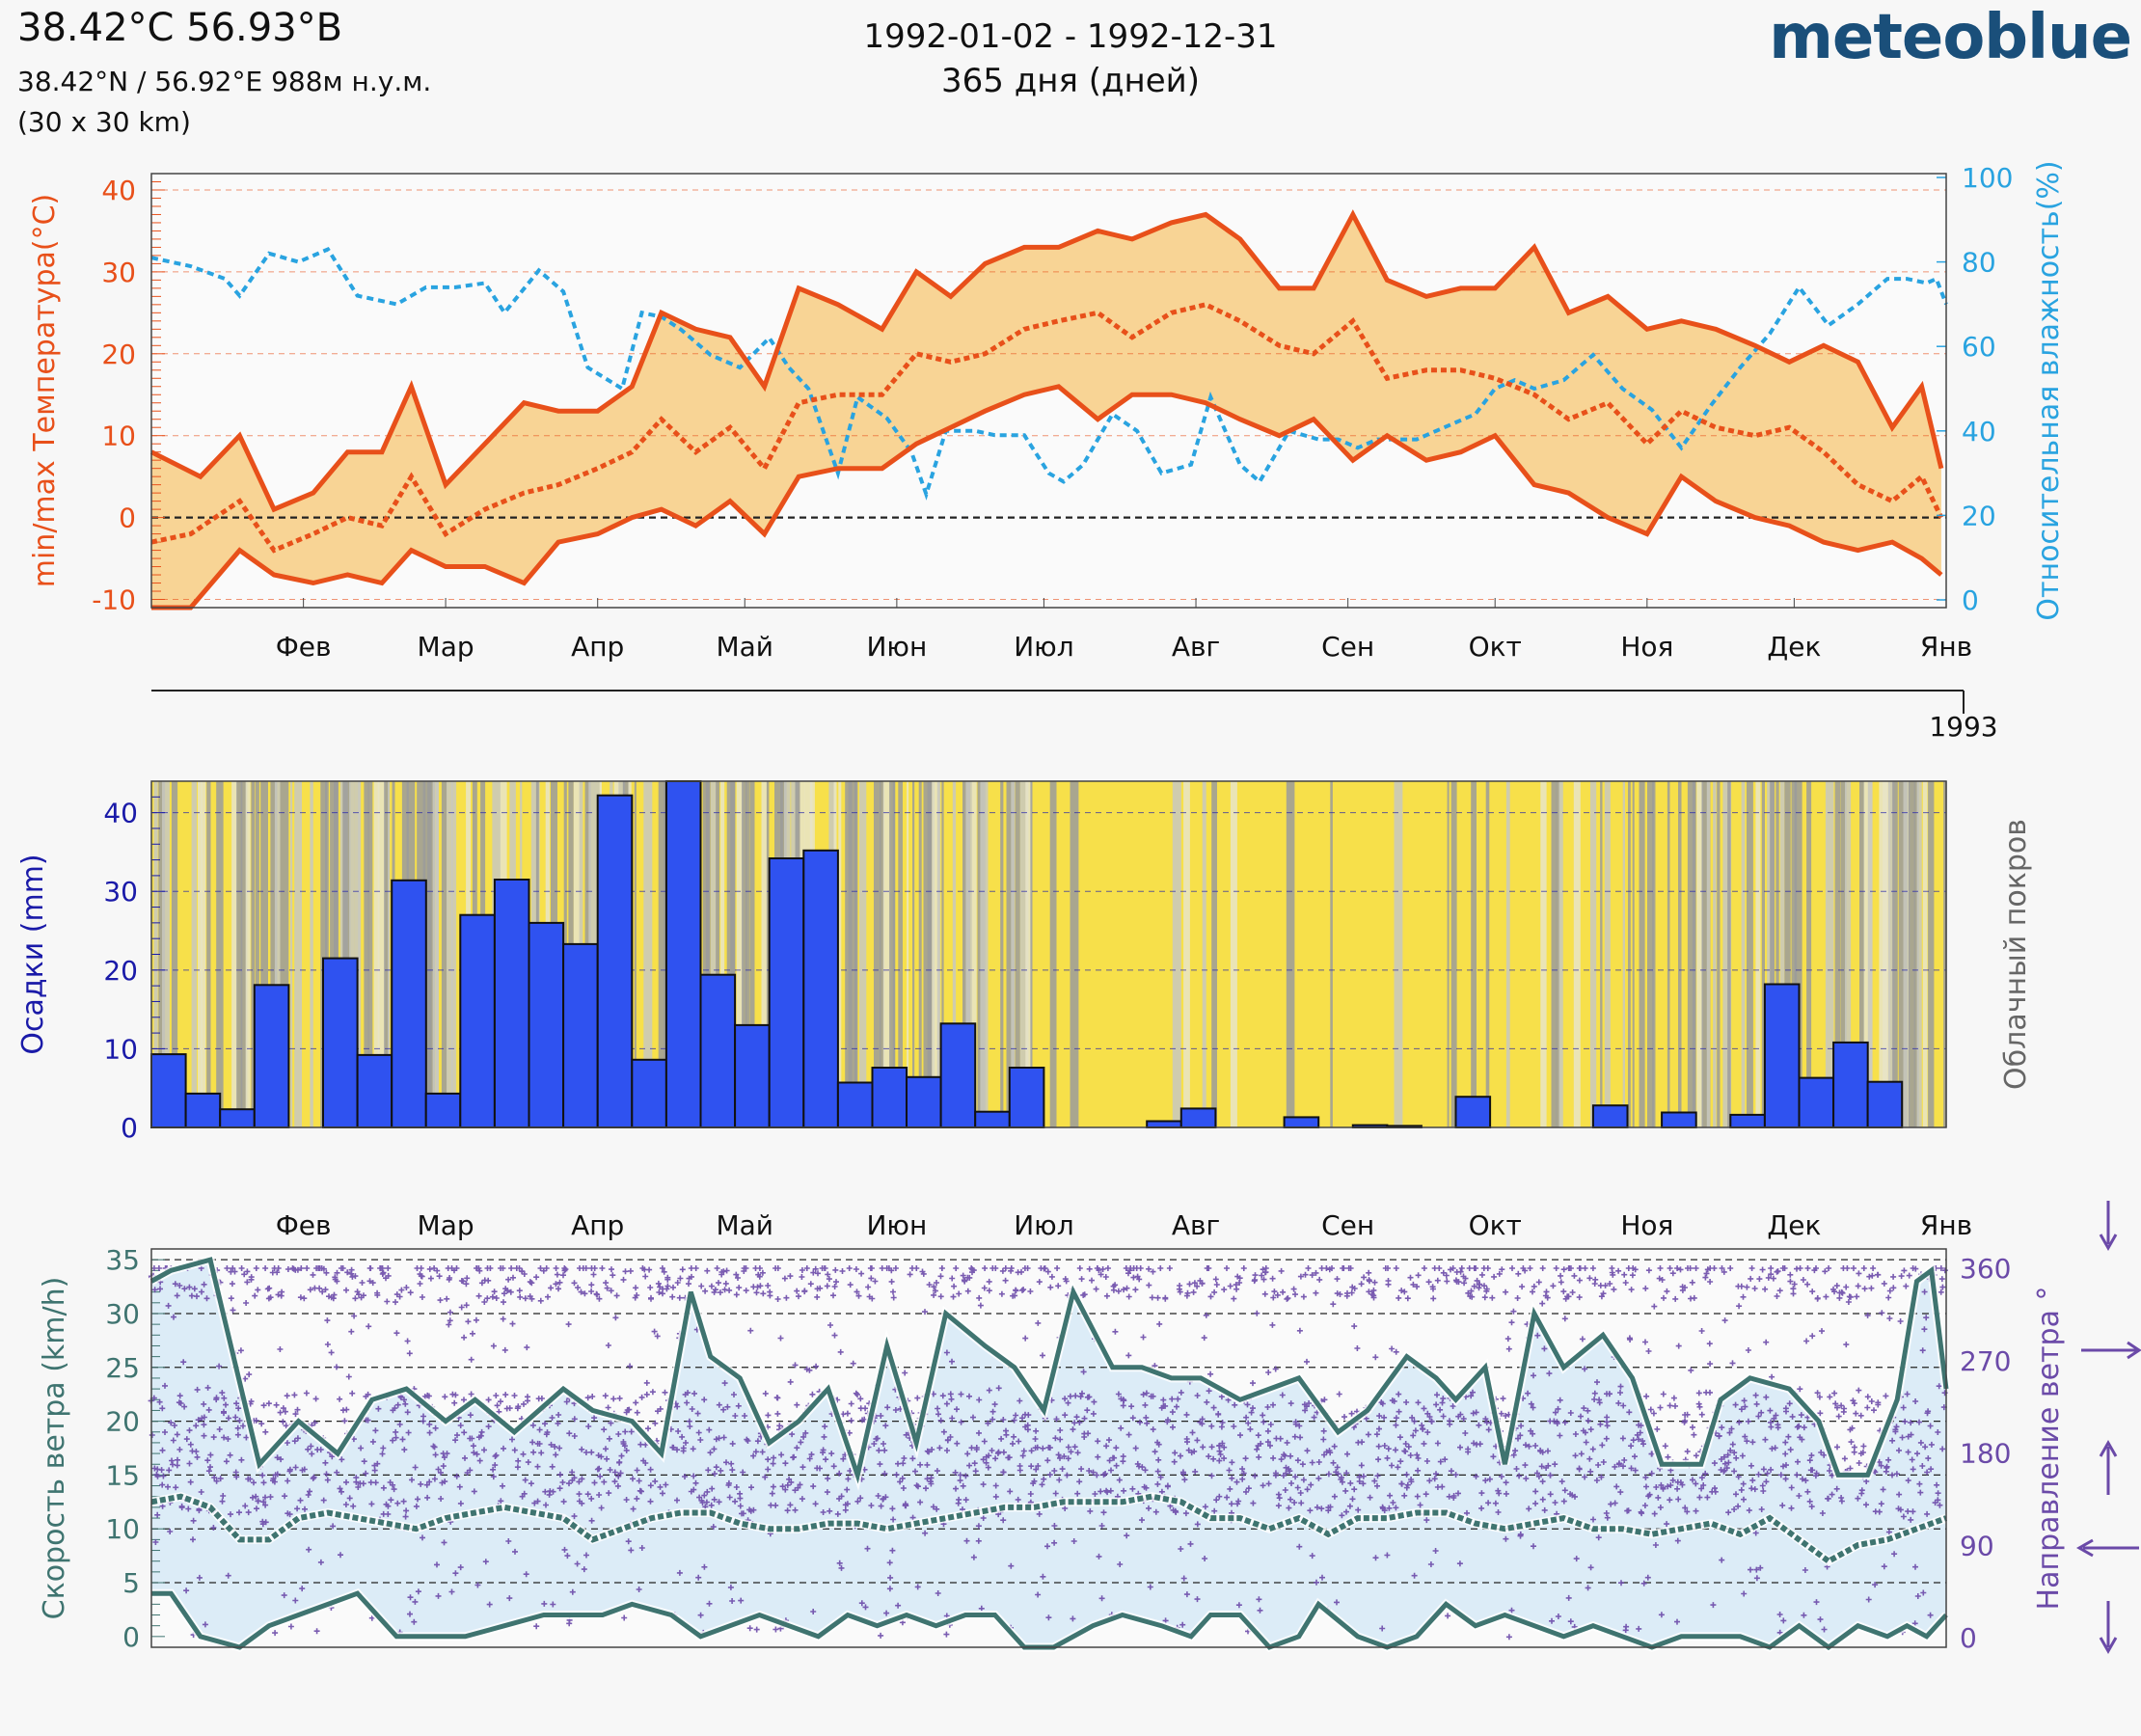  Describe the element at coordinates (1951, 37) in the screenshot. I see `meteoblue-logo: meteoblue` at that location.